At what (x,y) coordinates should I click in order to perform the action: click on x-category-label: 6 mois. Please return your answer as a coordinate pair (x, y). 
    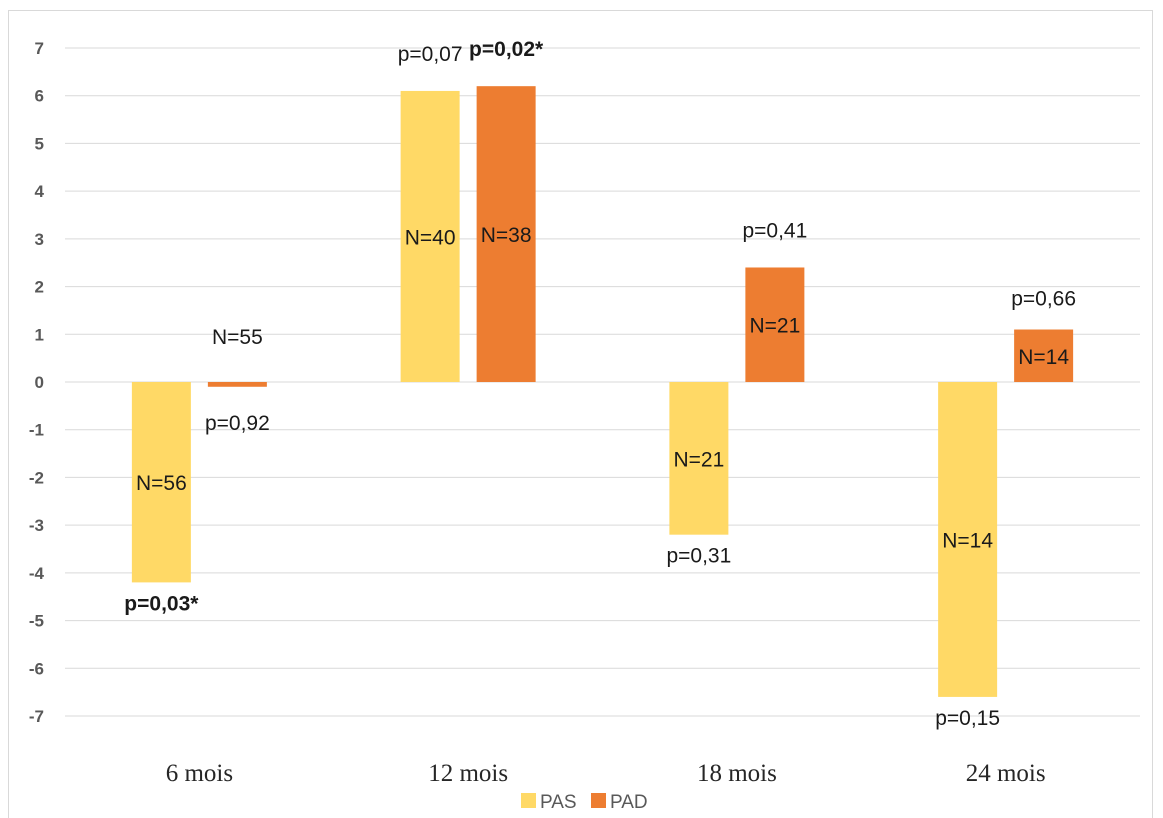
    Looking at the image, I should click on (199, 773).